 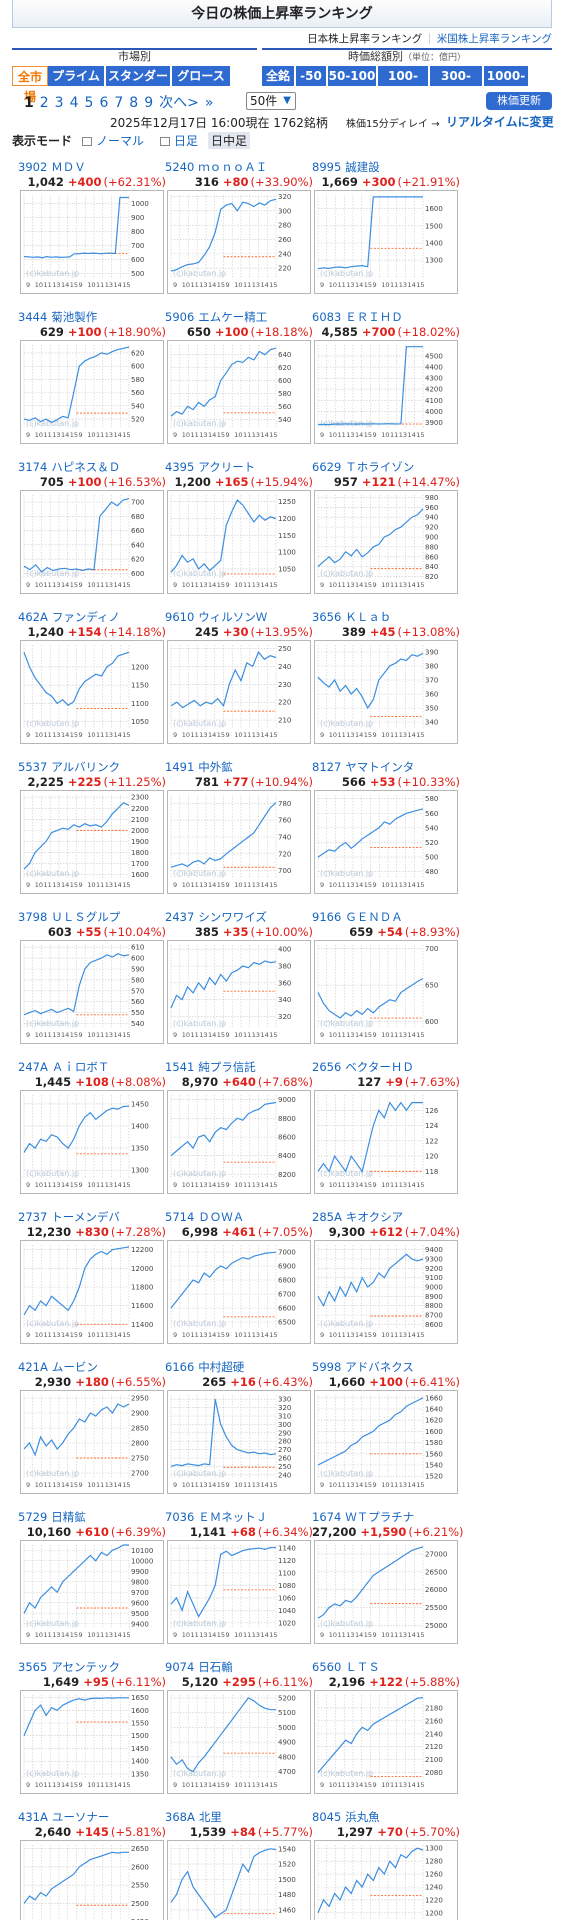 What do you see at coordinates (387, 617) in the screenshot?
I see `stock-title: 3656 ＫＬａｂ` at bounding box center [387, 617].